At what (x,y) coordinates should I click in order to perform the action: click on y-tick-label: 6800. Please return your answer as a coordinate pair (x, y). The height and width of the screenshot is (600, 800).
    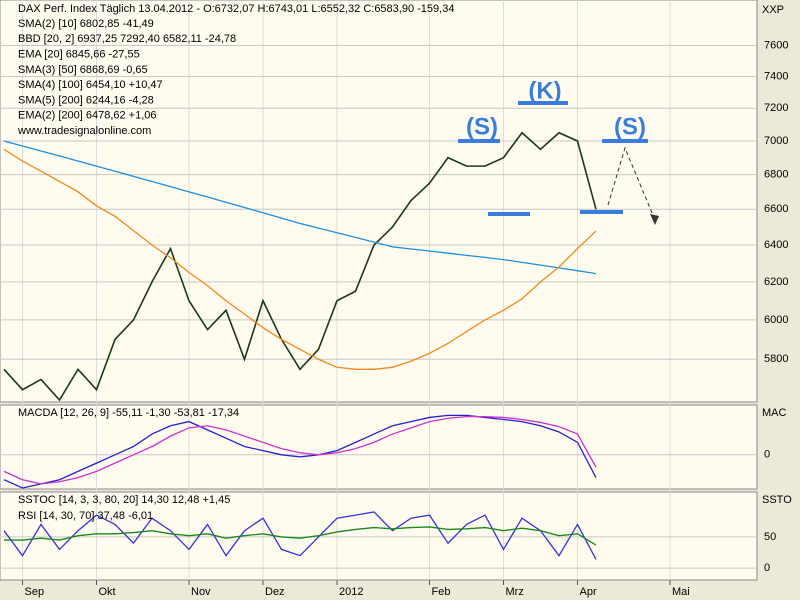
    Looking at the image, I should click on (776, 175).